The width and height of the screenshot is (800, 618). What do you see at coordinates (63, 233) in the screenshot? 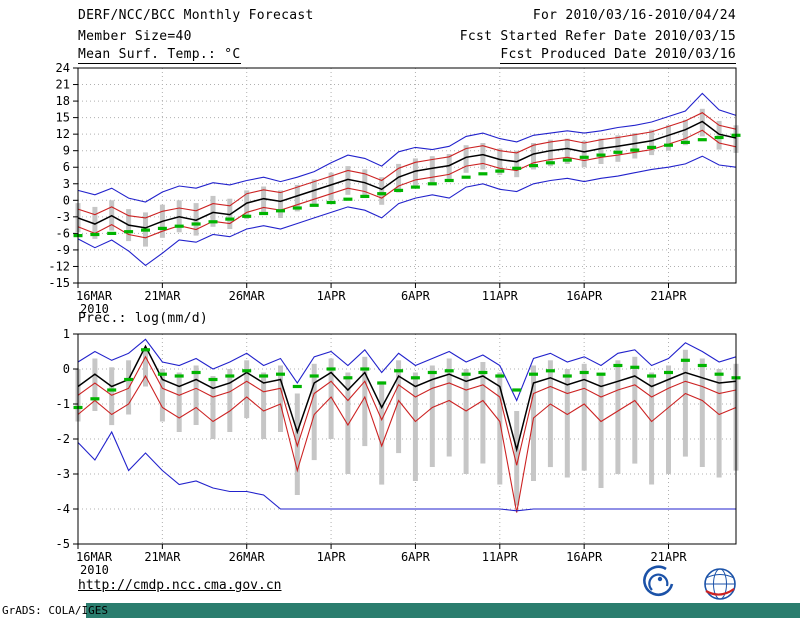
I see `y-tick-label: -6` at bounding box center [63, 233].